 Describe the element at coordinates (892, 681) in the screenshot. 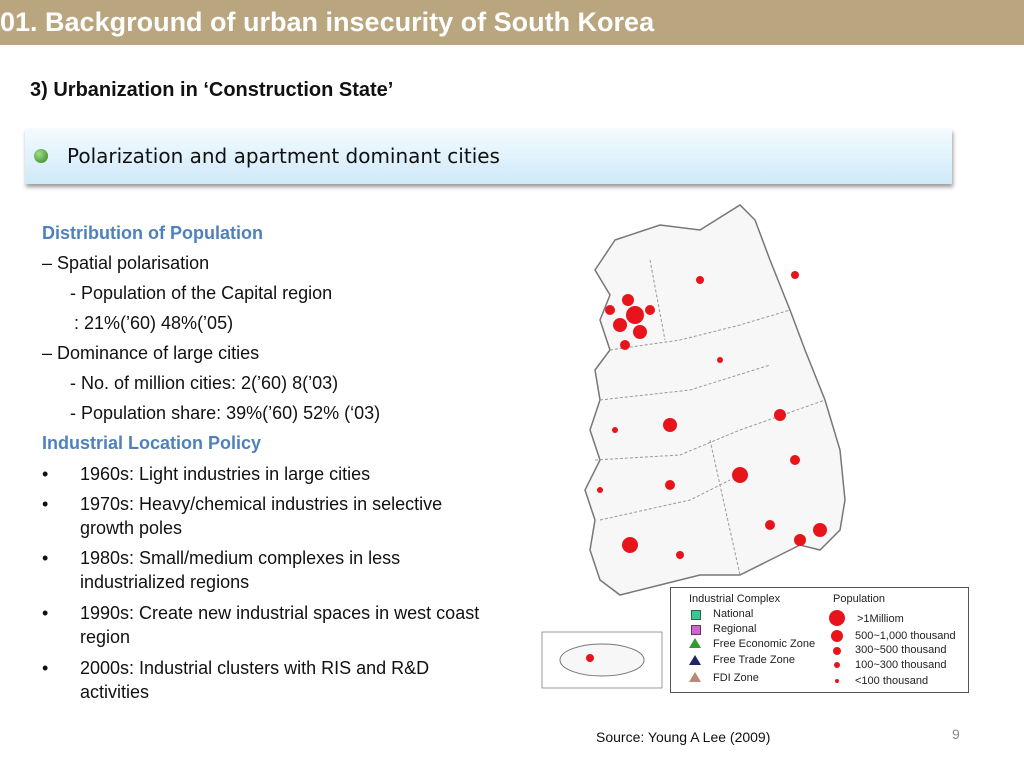

I see `legend-item: <100 thousand` at that location.